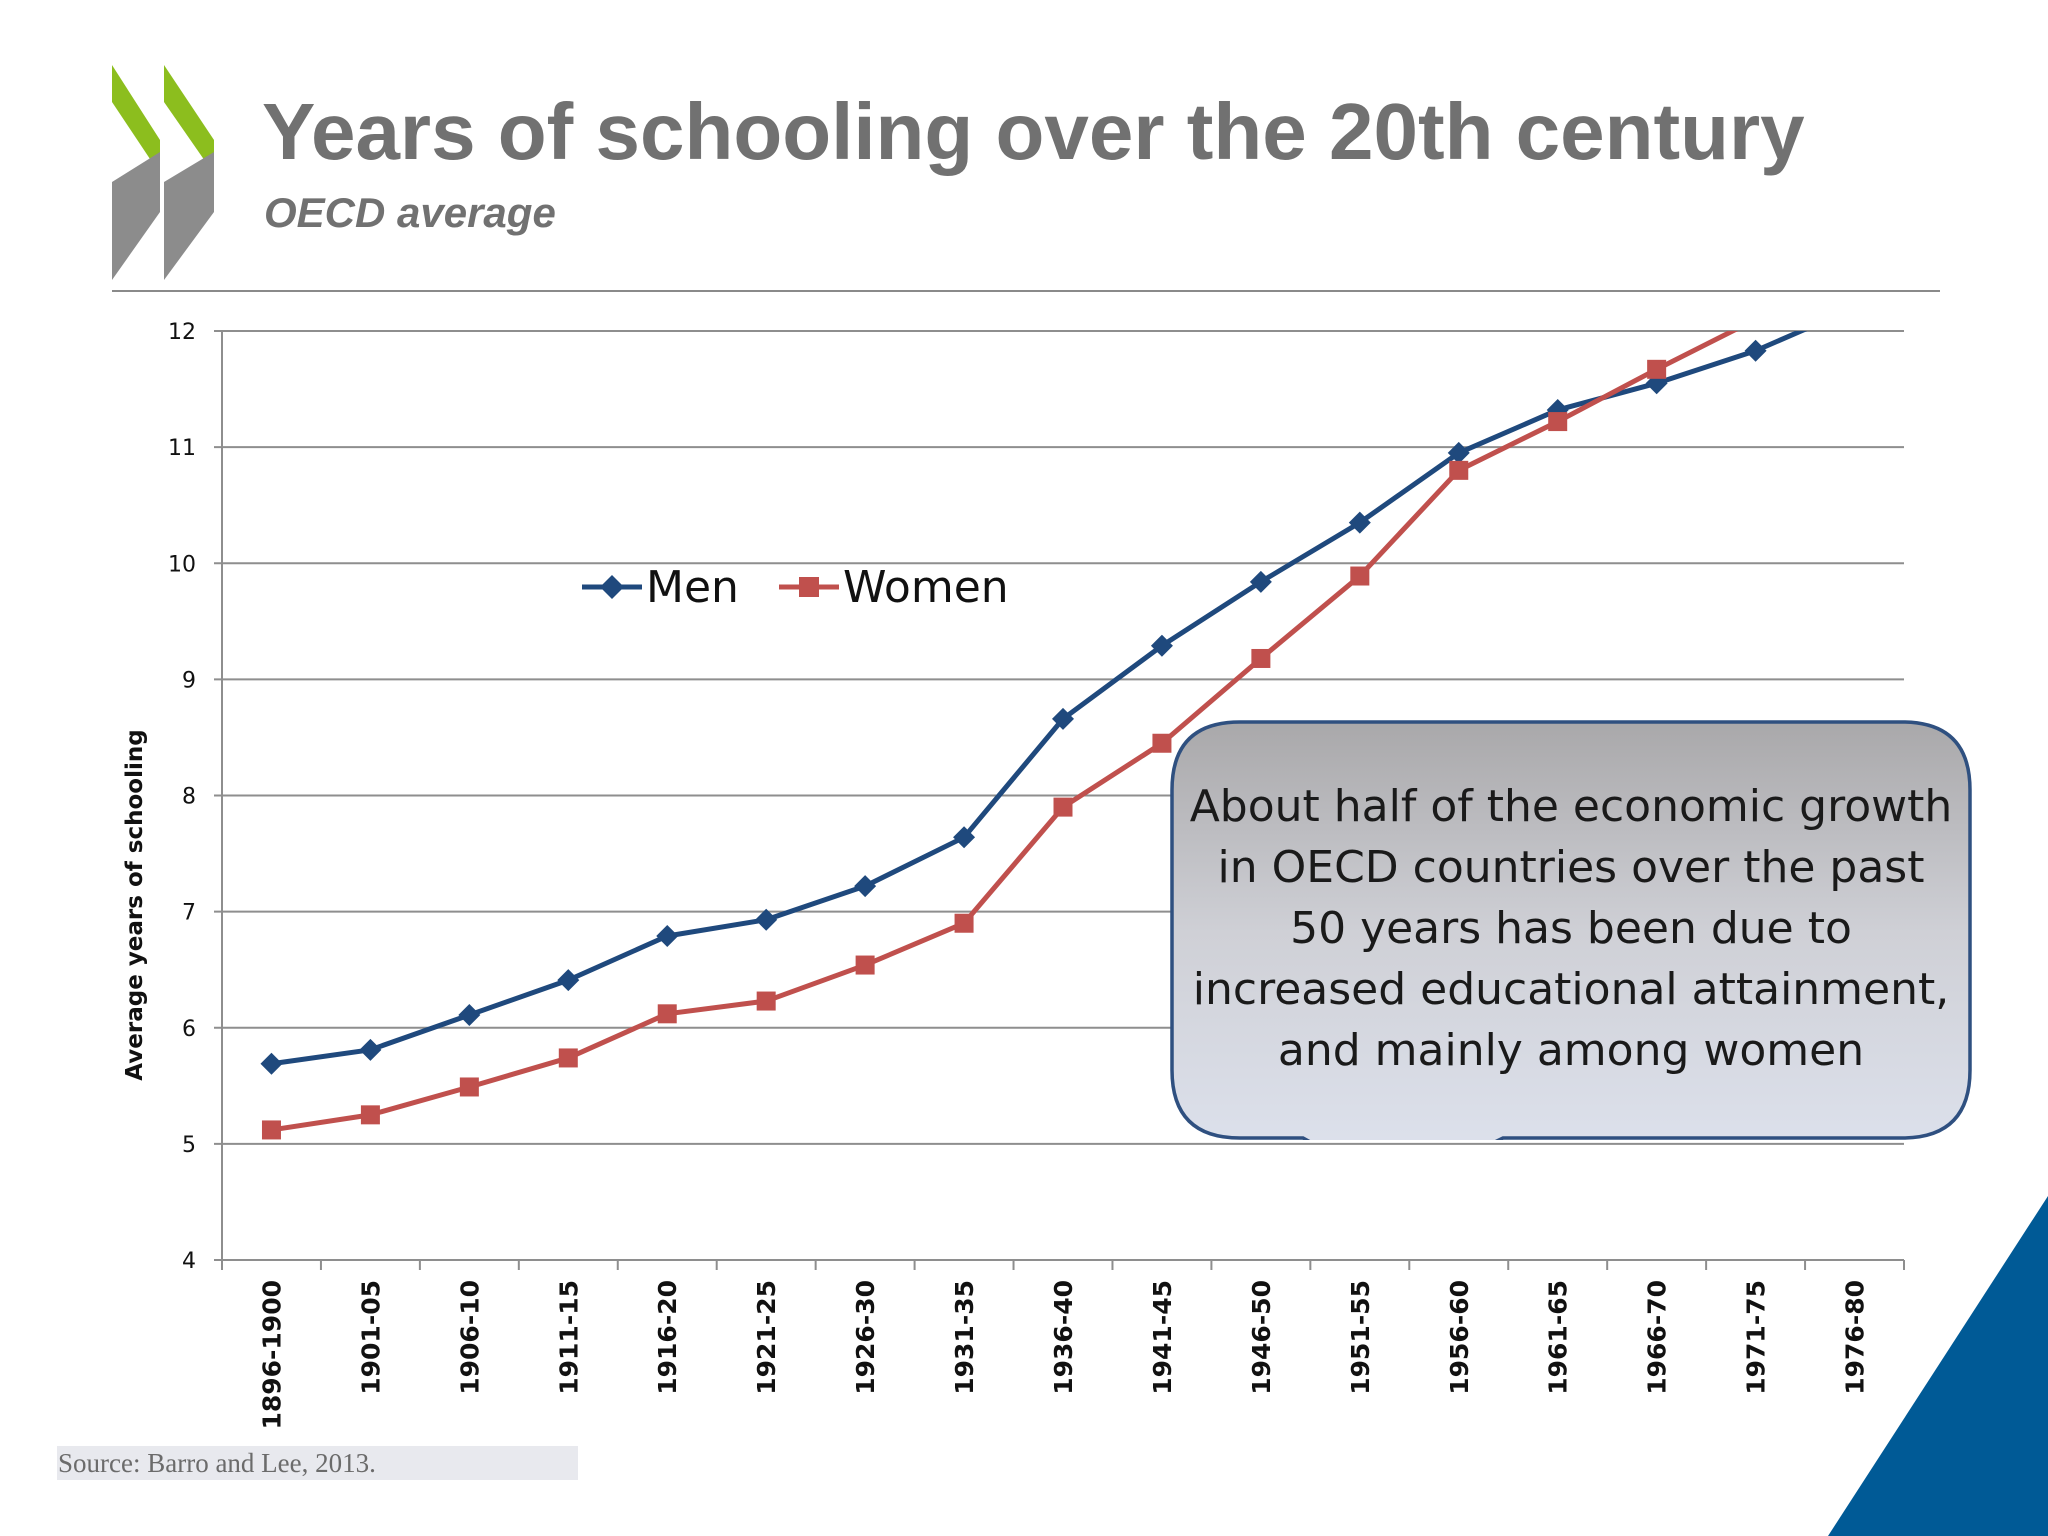  Describe the element at coordinates (1756, 1337) in the screenshot. I see `x-tick-label-15: 1971-75` at that location.